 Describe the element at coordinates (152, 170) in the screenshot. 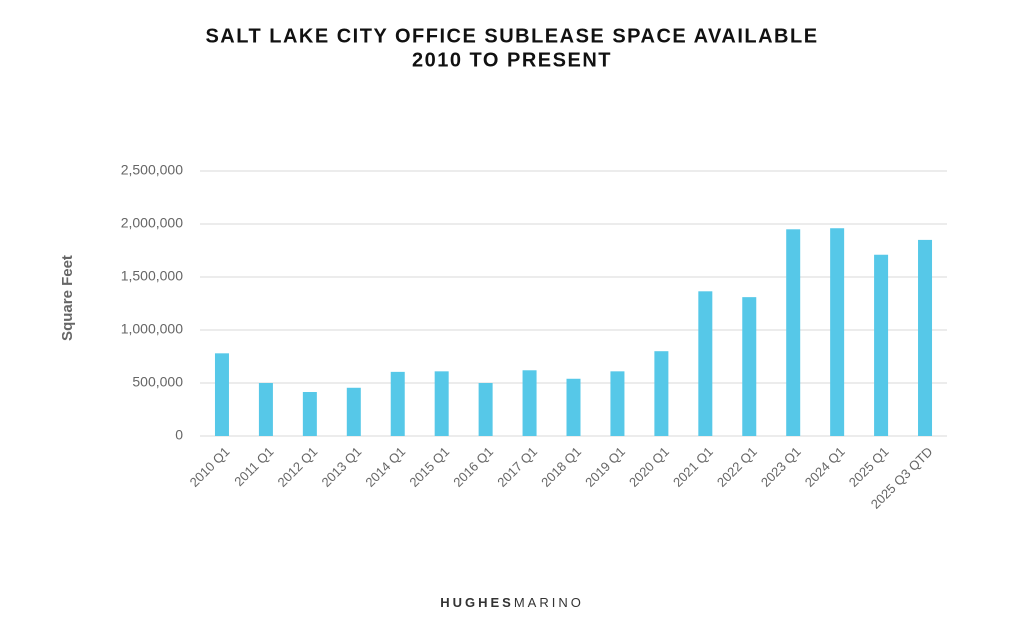

I see `y-tick-label: 2,500,000` at that location.